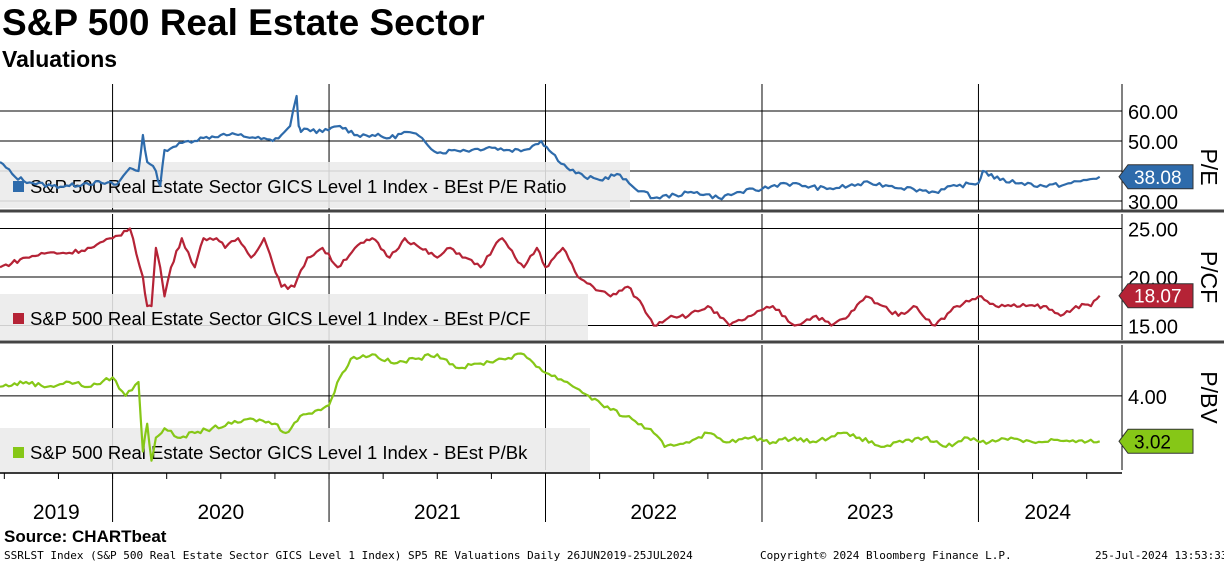 This screenshot has width=1224, height=566. What do you see at coordinates (870, 512) in the screenshot?
I see `x-tick-label: 2023` at bounding box center [870, 512].